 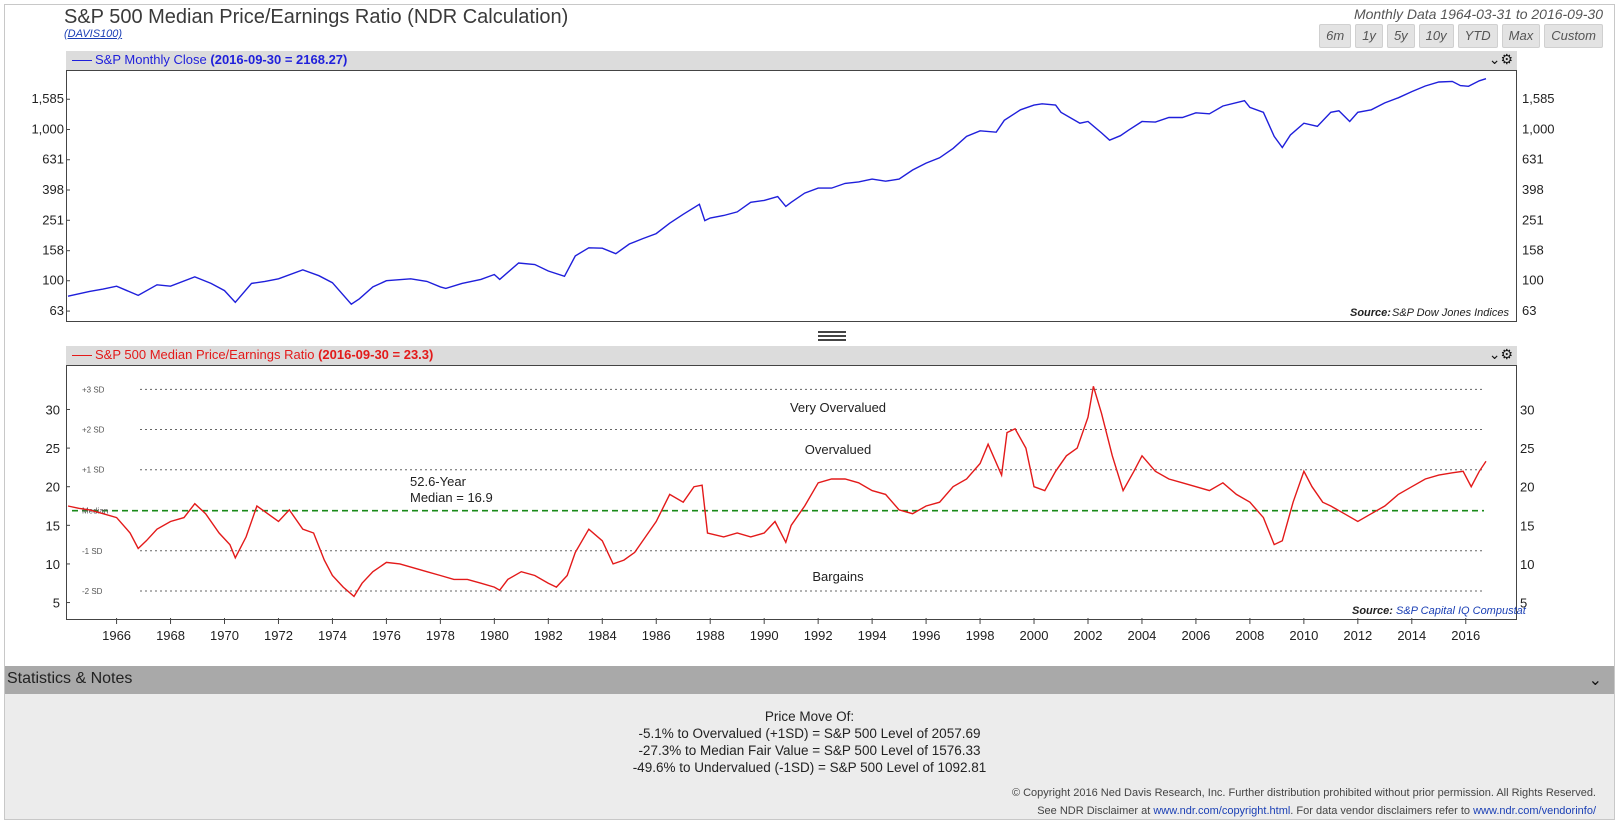 What do you see at coordinates (1465, 635) in the screenshot?
I see `x-tick-label: 2016` at bounding box center [1465, 635].